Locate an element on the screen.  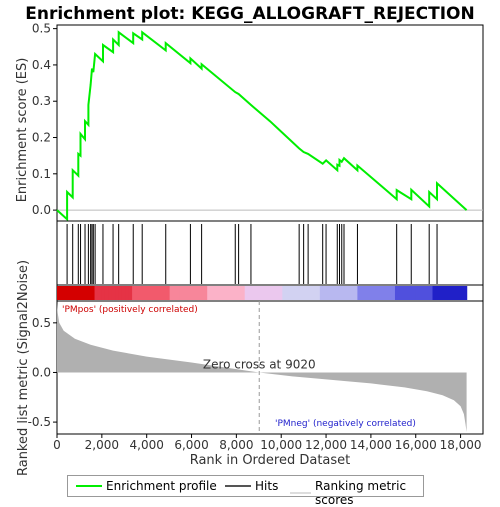
es-y-tick-label: 0.0 is located at coordinates (41, 210).